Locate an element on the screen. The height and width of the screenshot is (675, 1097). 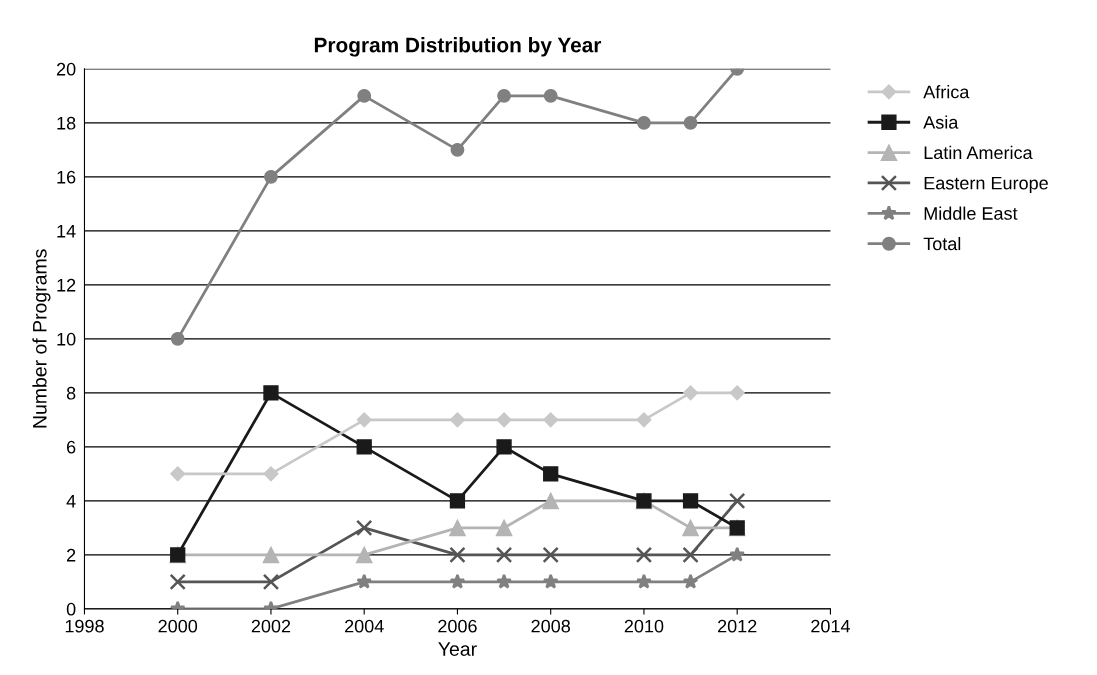
chart-title: Program Distribution by Year is located at coordinates (458, 47).